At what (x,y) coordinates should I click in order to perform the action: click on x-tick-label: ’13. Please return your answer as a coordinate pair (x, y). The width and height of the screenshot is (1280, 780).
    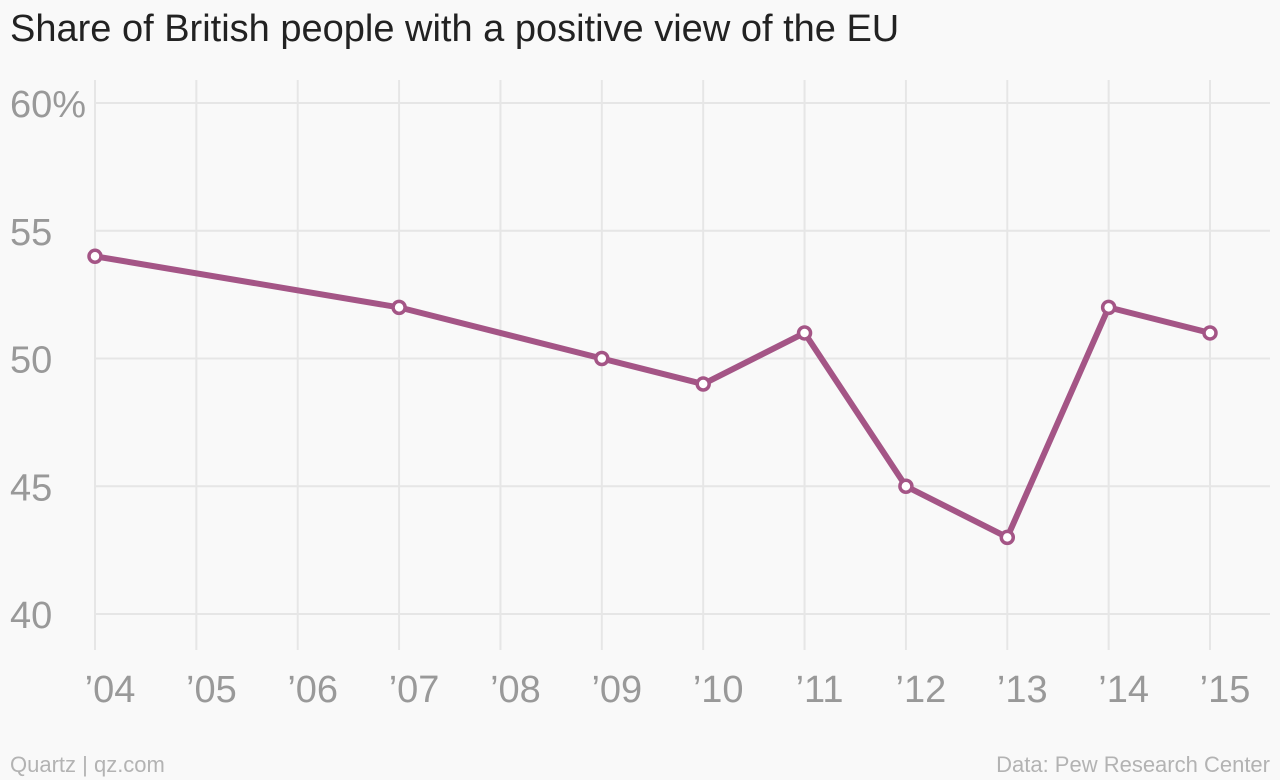
    Looking at the image, I should click on (1022, 690).